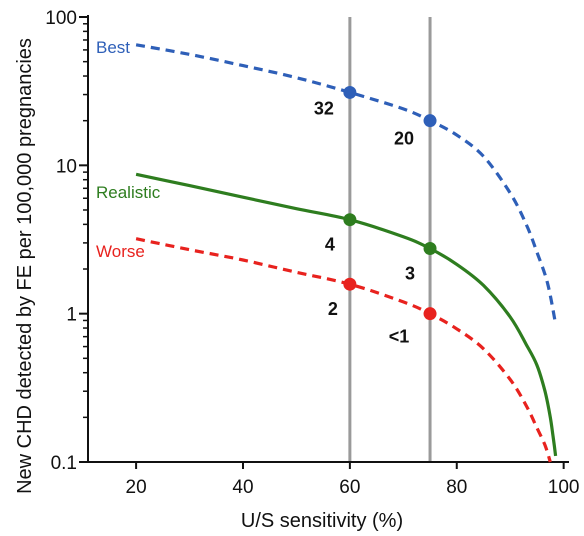  What do you see at coordinates (399, 337) in the screenshot?
I see `data-label-worse-75: <1` at bounding box center [399, 337].